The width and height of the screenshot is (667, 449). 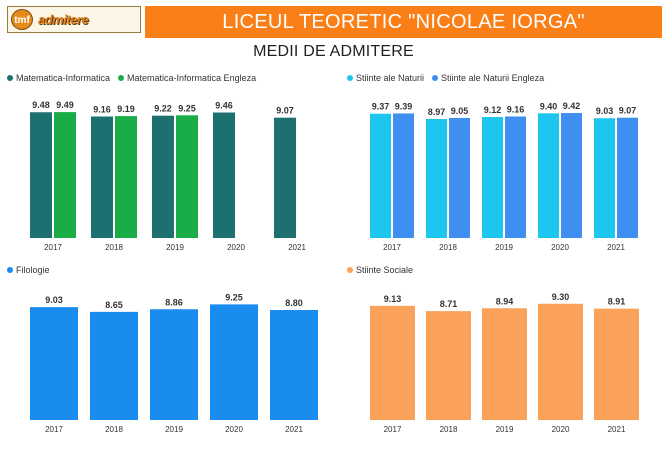 I want to click on legend-item-filologie: Filologie, so click(x=28, y=270).